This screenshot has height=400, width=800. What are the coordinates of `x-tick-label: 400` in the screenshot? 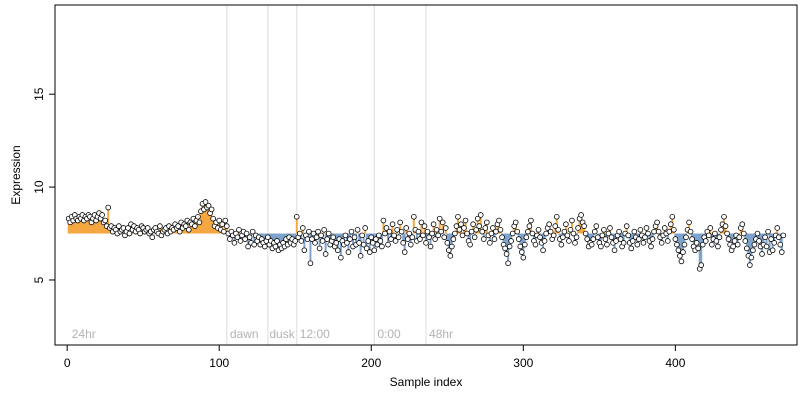 It's located at (675, 363).